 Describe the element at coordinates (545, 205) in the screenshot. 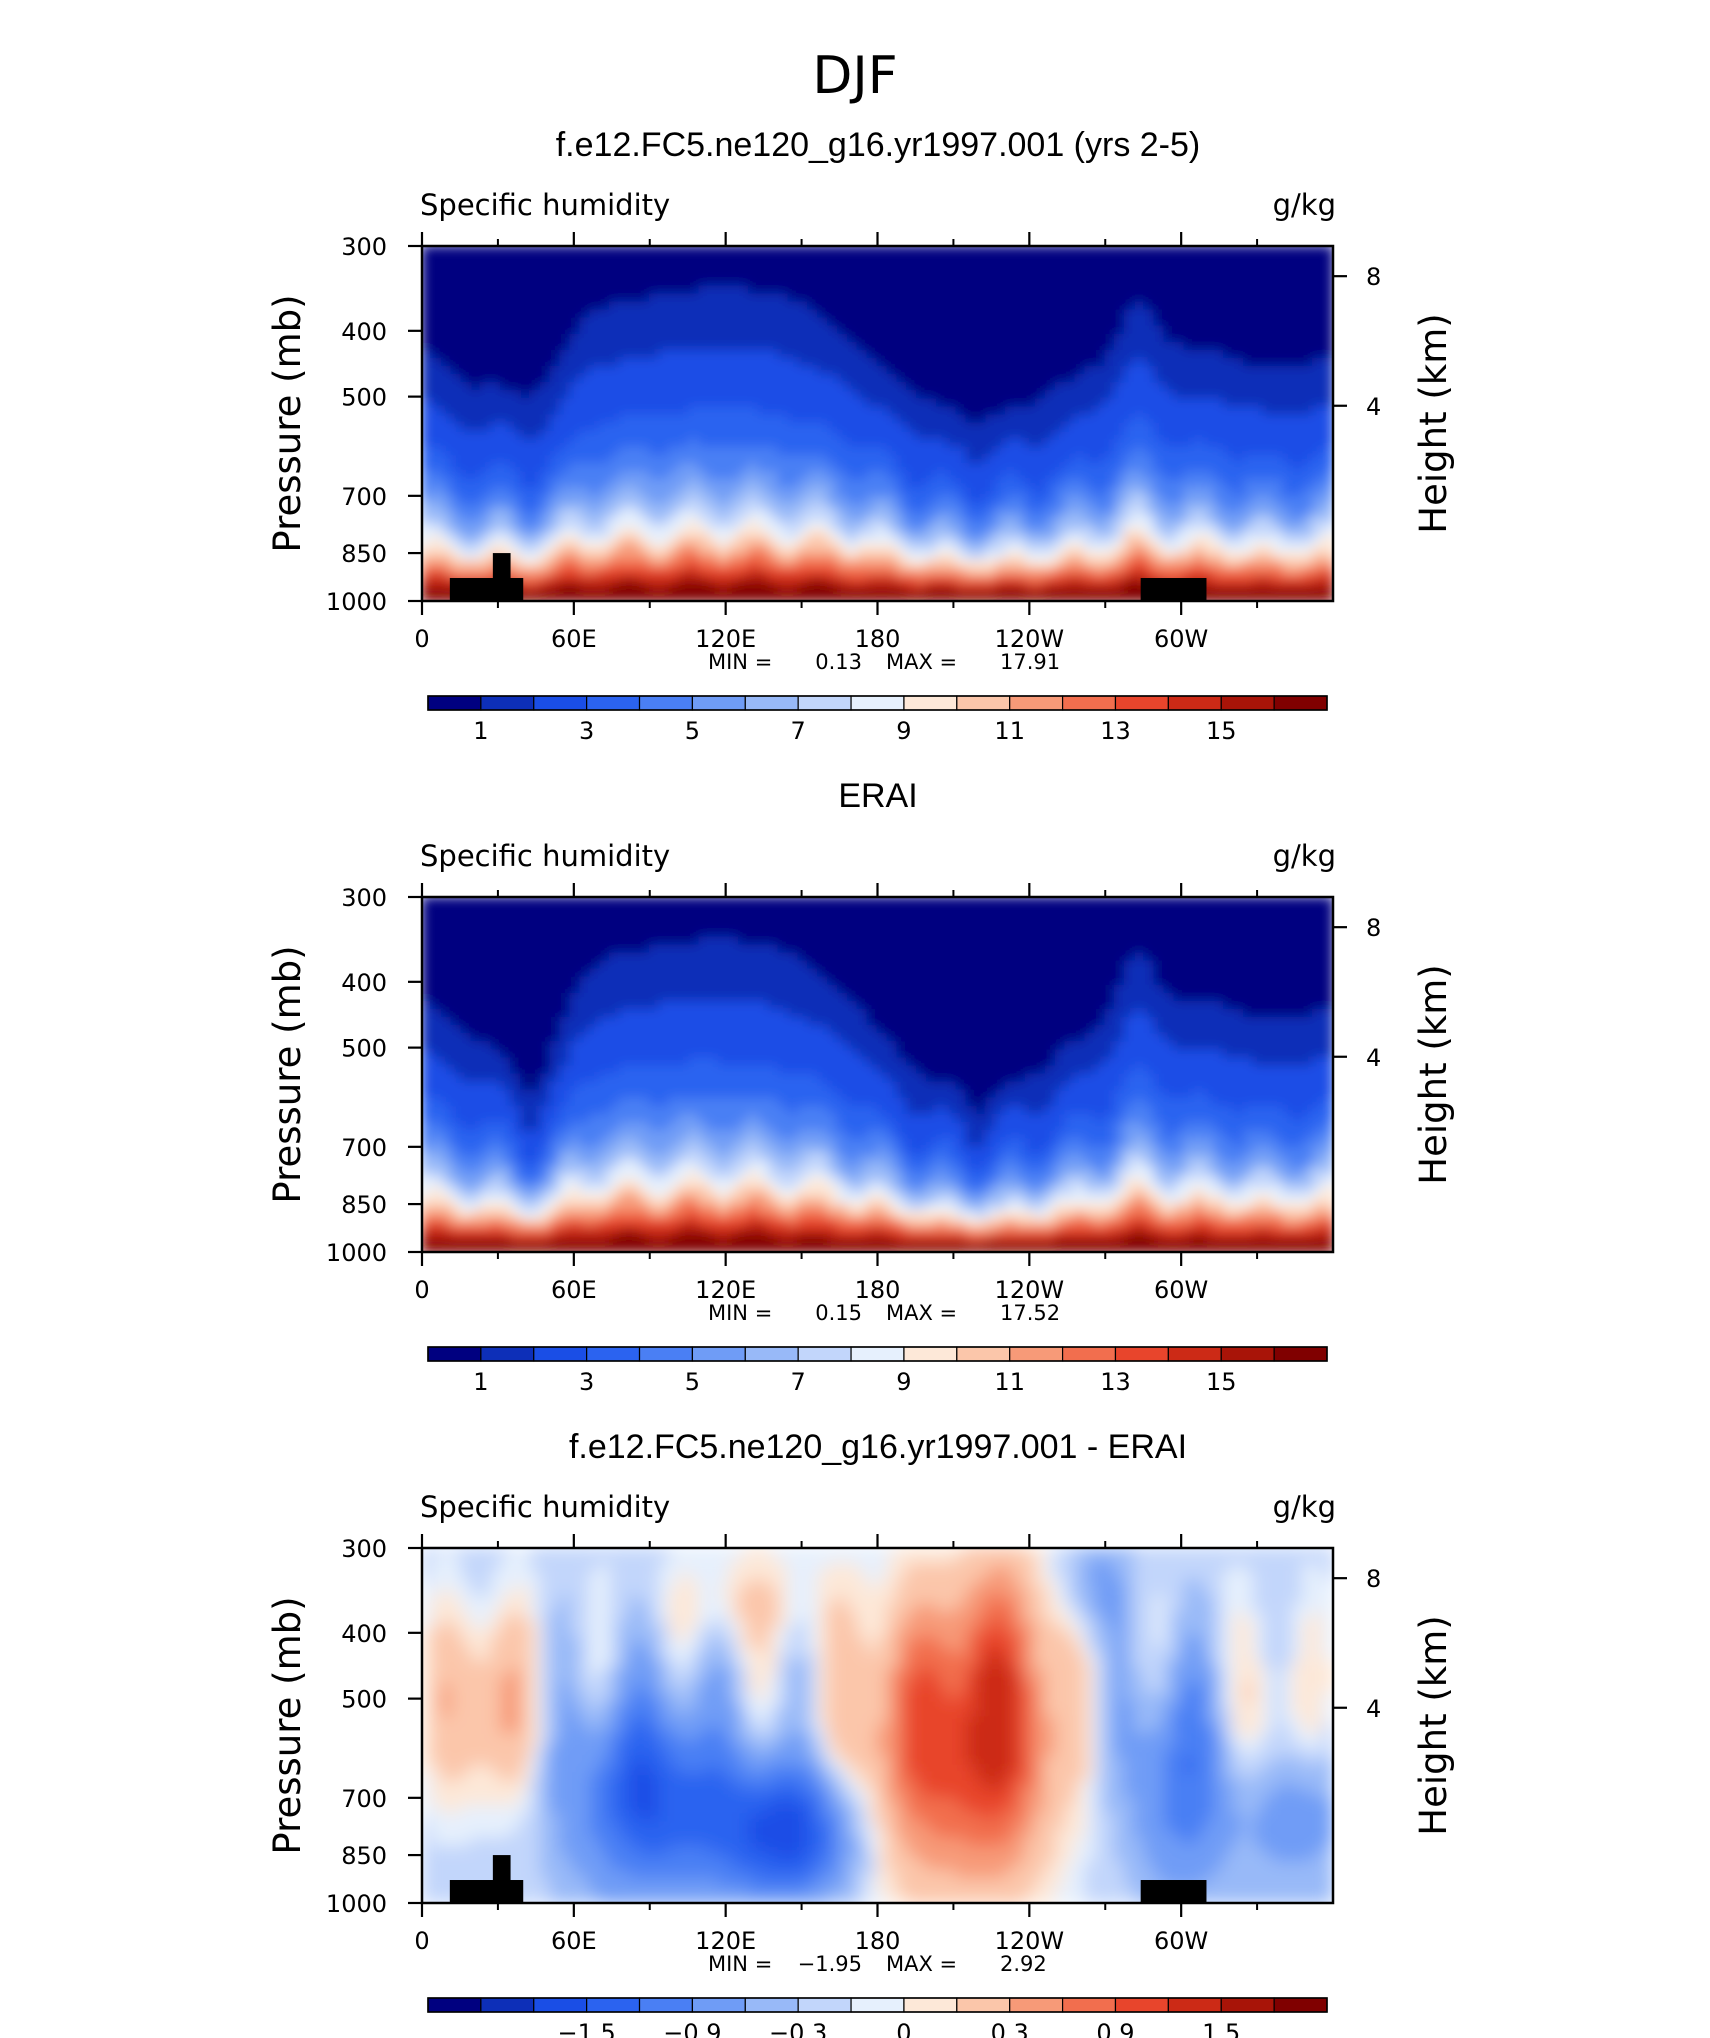

I see `panel-left-label: Specific humidity` at that location.